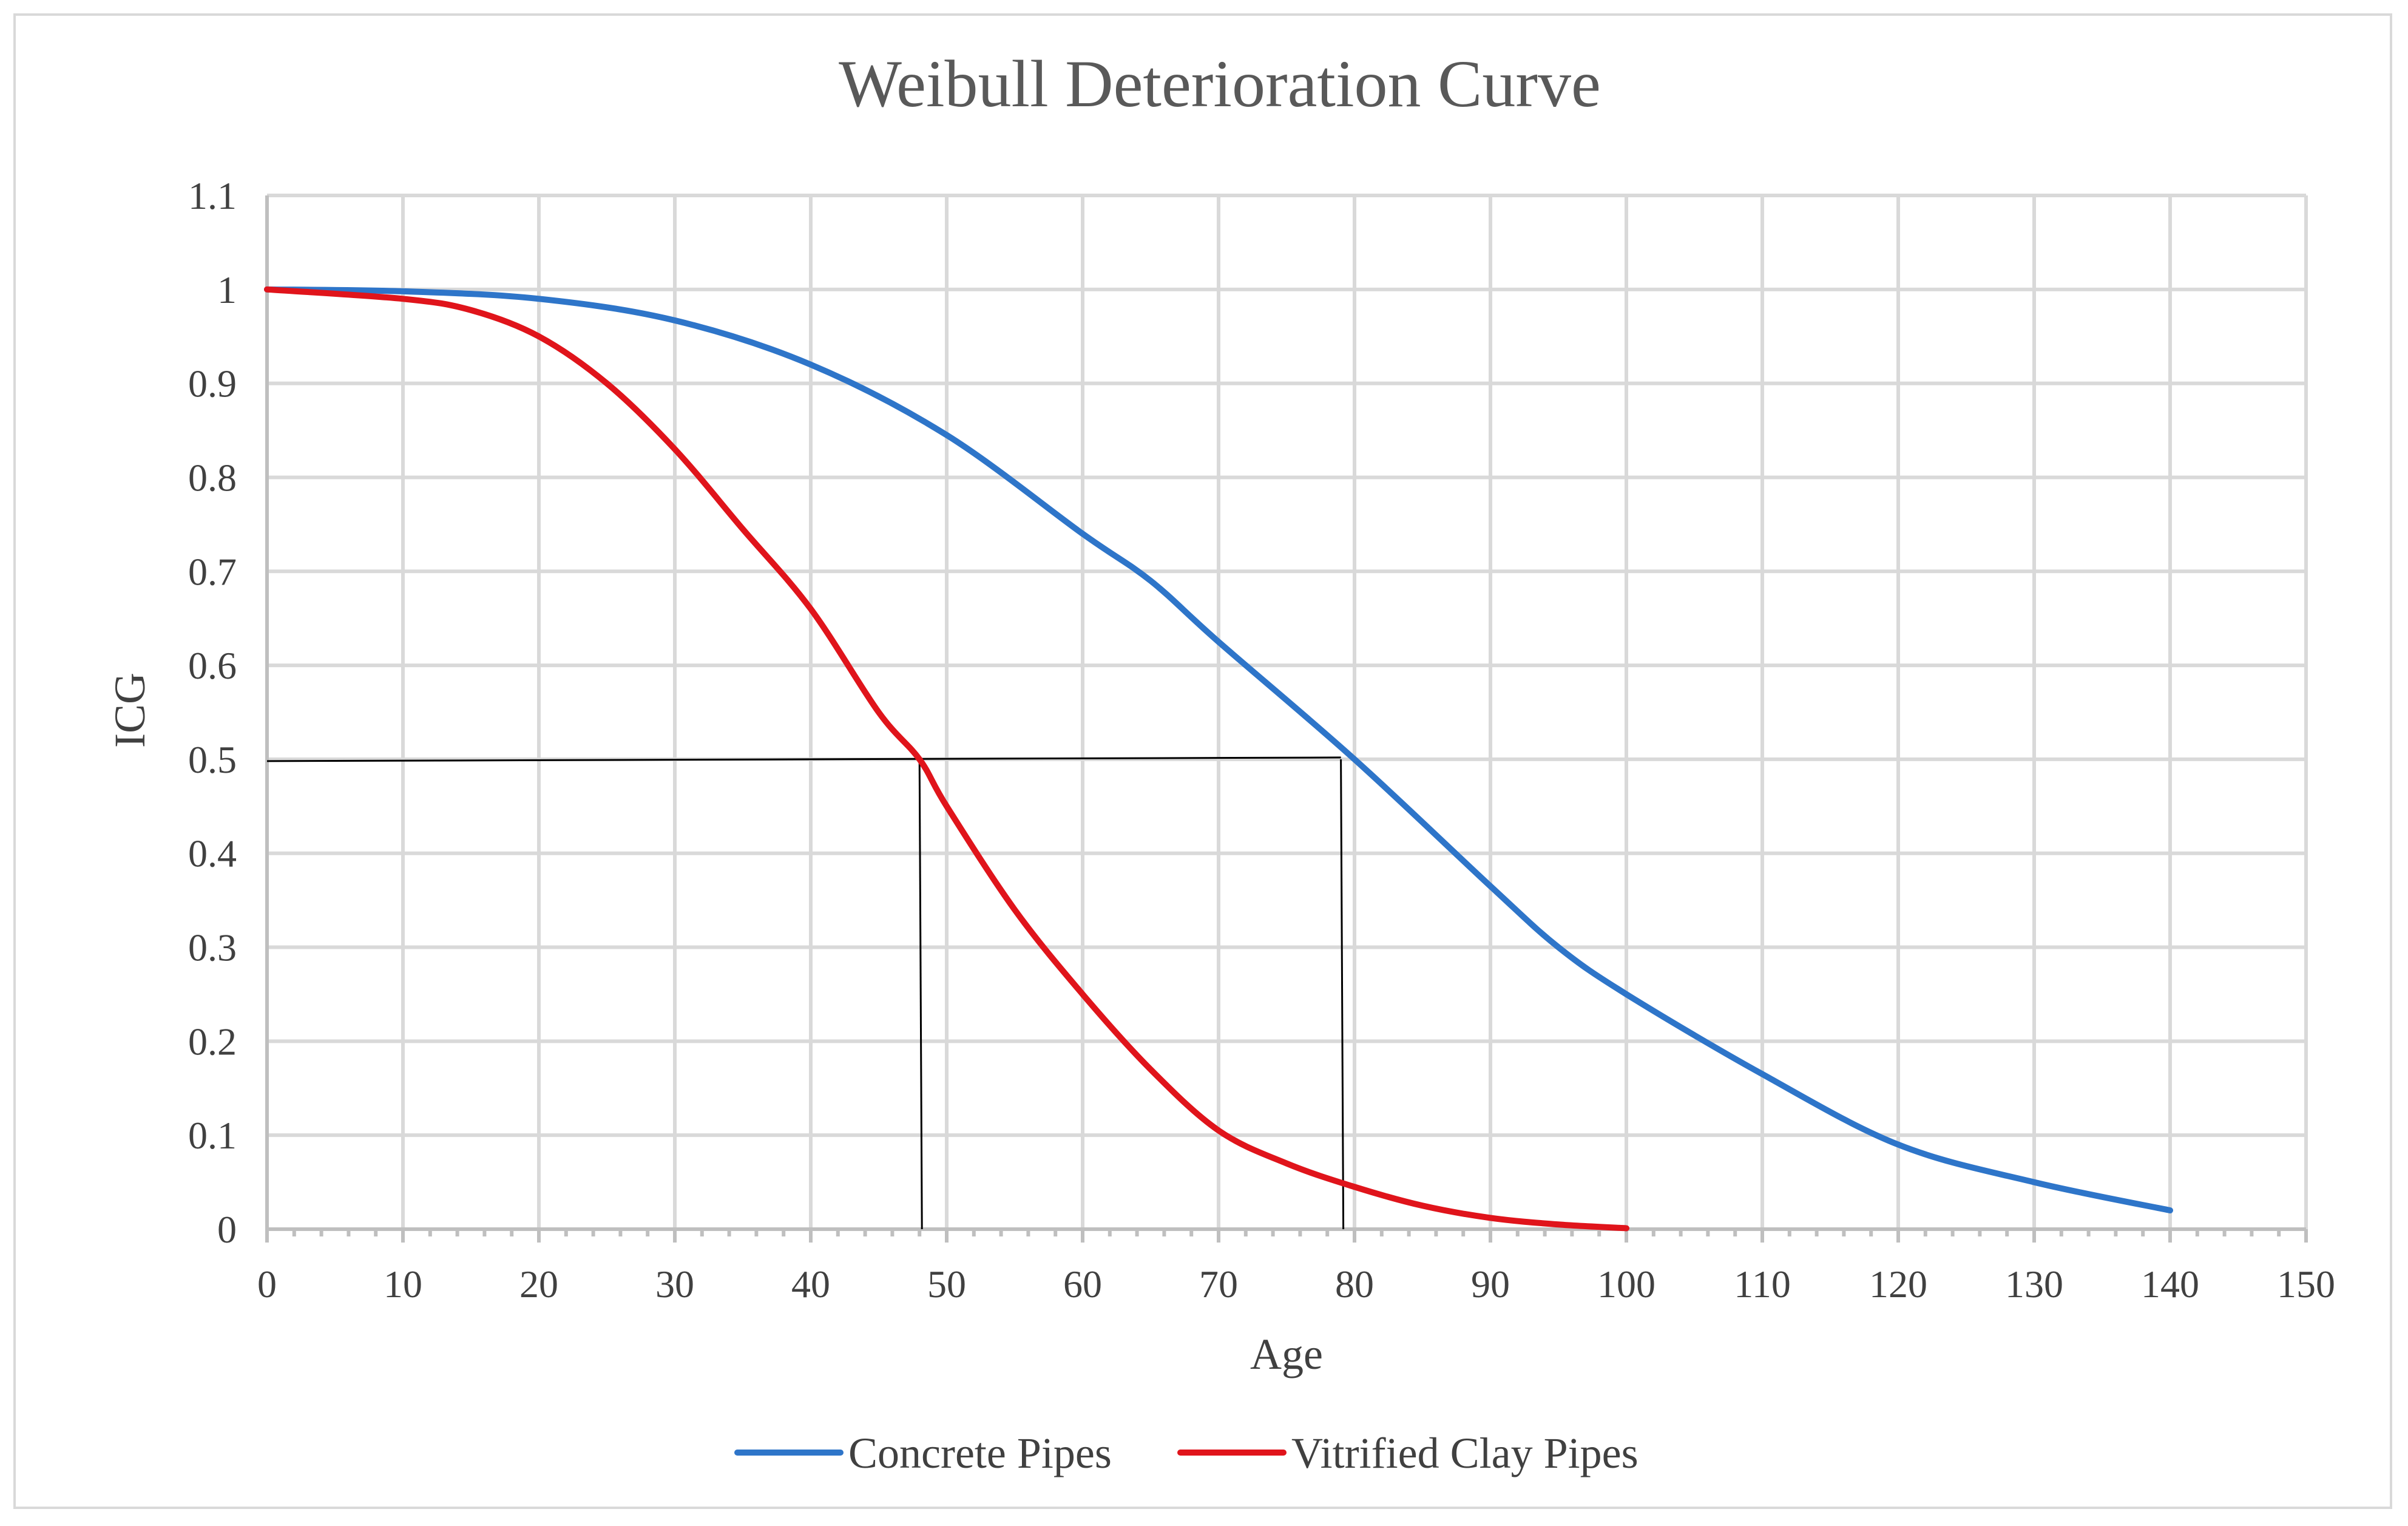 The image size is (2408, 1526). What do you see at coordinates (1762, 1284) in the screenshot?
I see `x-tick-label: 110` at bounding box center [1762, 1284].